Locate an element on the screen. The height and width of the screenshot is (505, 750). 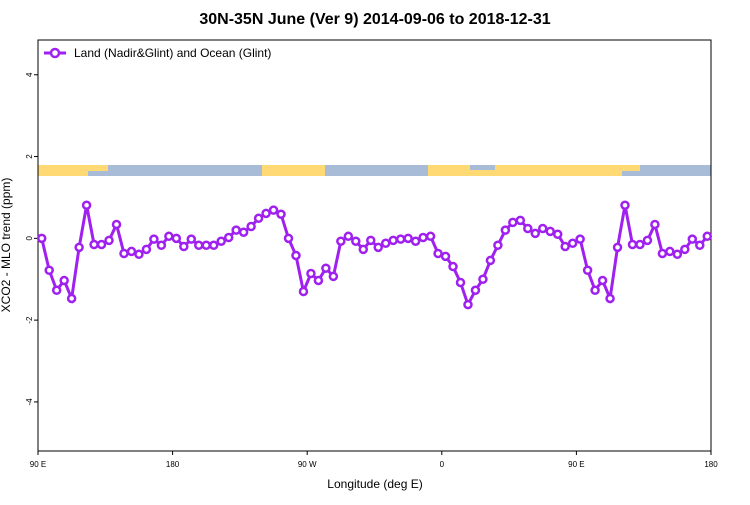
y-tick-label: -2 is located at coordinates (29, 320).